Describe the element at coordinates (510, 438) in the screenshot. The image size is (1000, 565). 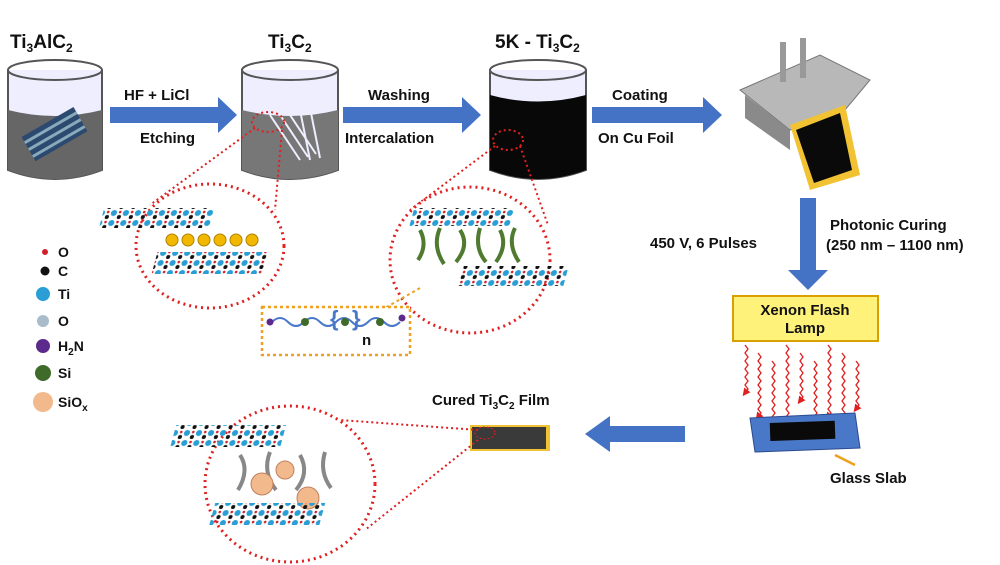
I see `cured-film` at that location.